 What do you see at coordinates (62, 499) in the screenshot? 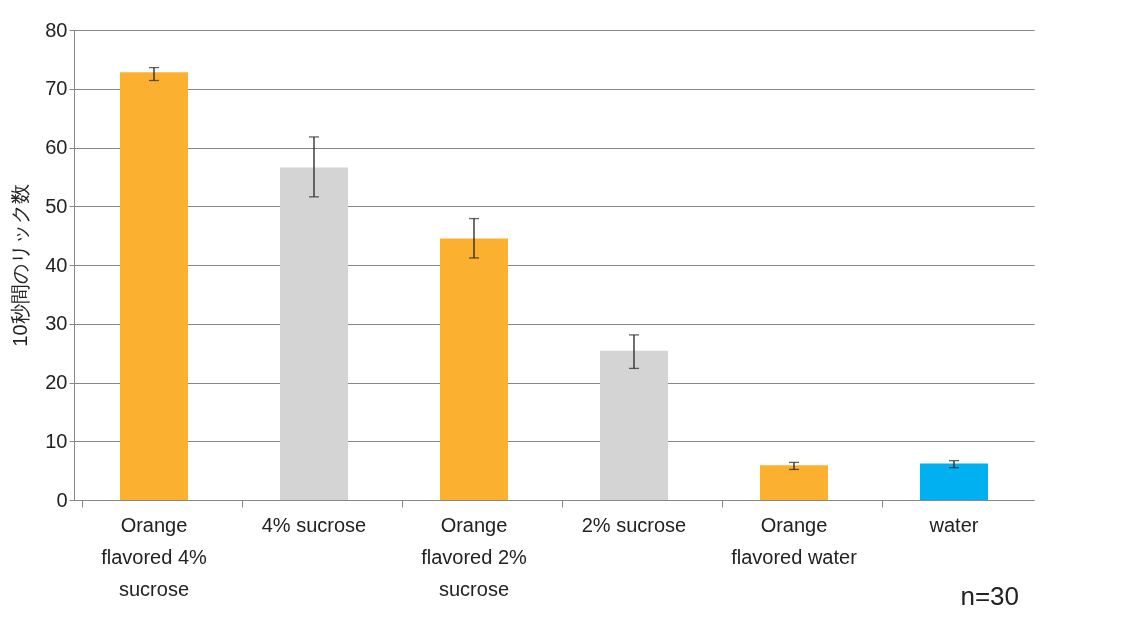
I see `y-tick-label: 0` at bounding box center [62, 499].